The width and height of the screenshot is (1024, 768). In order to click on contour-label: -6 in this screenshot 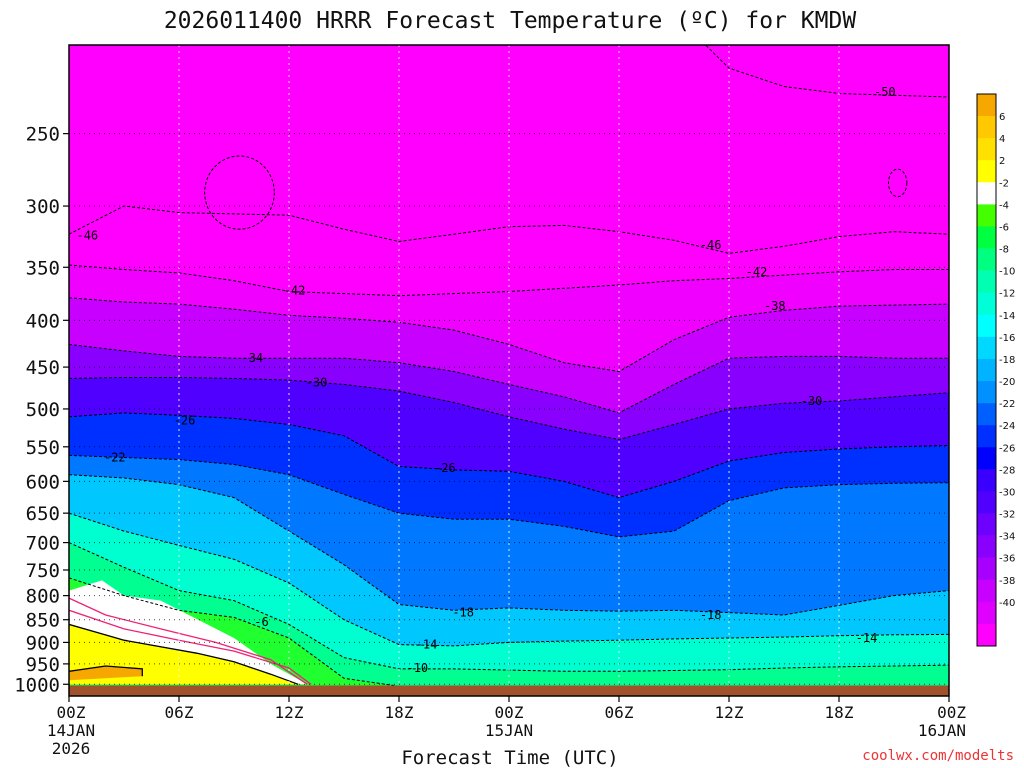, I will do `click(261, 622)`.